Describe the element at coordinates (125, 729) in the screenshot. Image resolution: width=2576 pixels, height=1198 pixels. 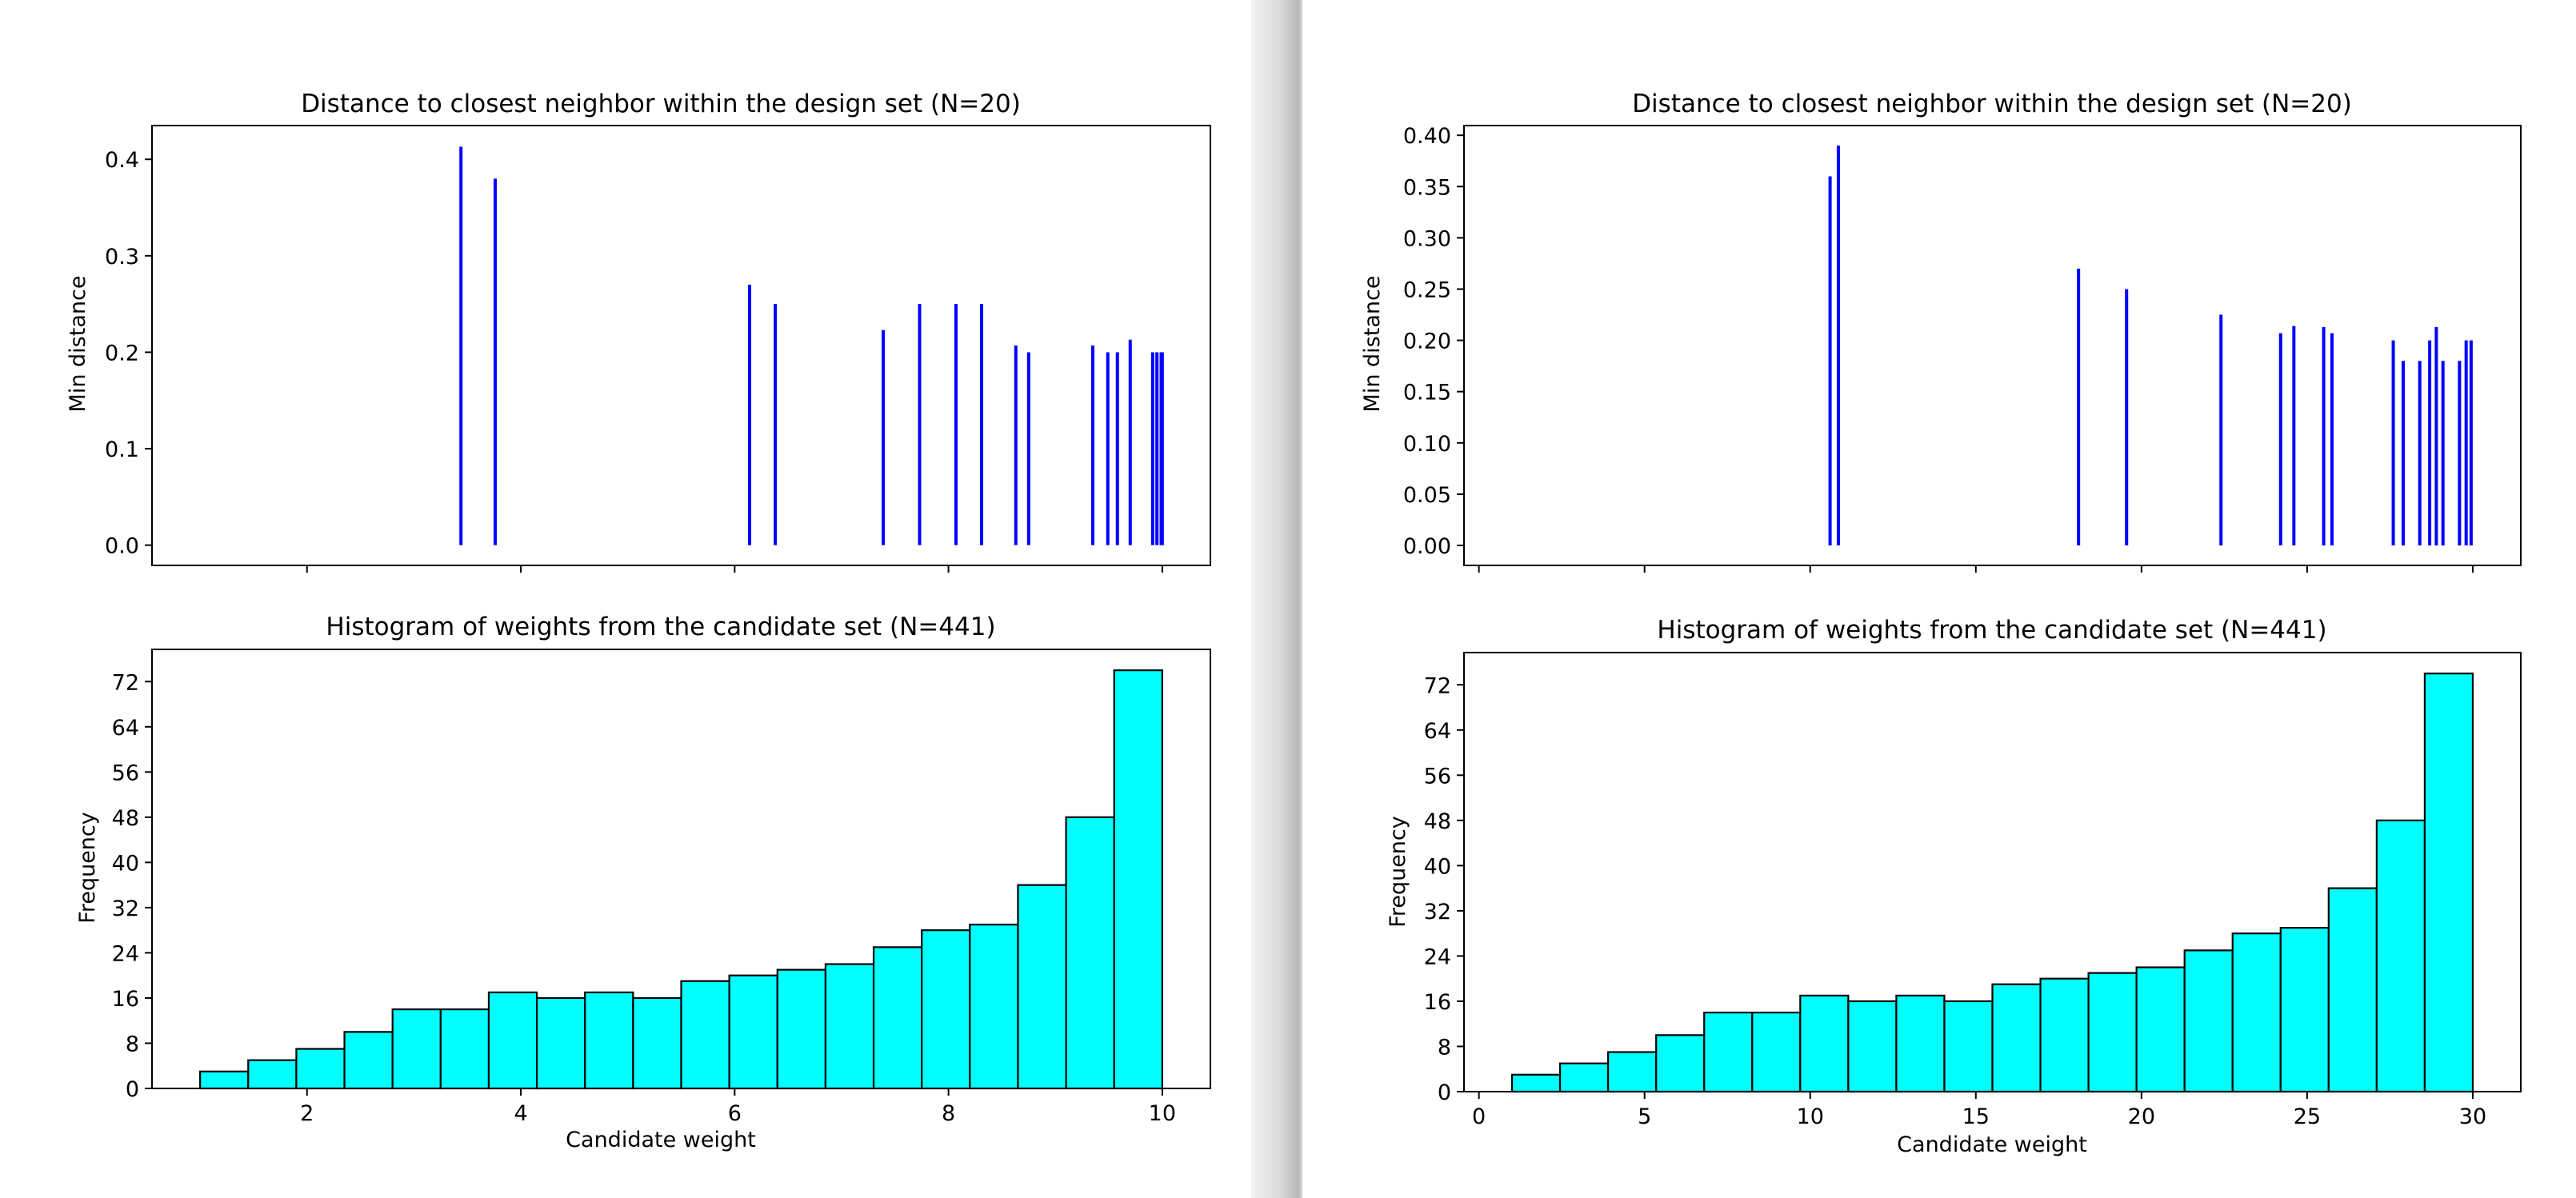
I see `y-tick-label: 64` at that location.